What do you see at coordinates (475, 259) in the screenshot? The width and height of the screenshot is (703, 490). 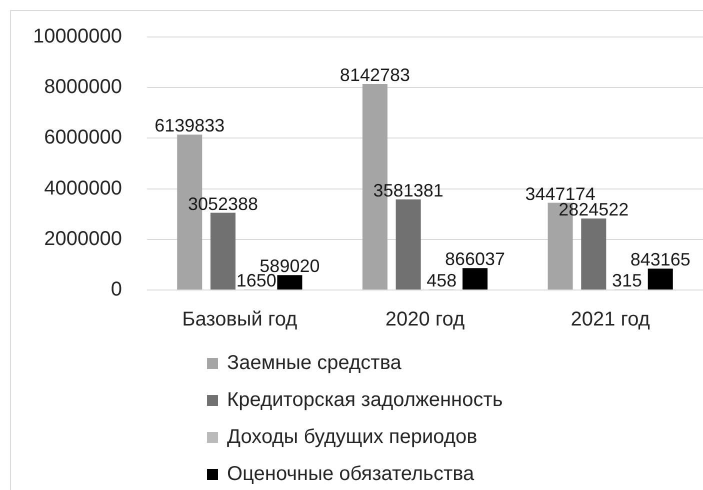 I see `data-label: 866037` at bounding box center [475, 259].